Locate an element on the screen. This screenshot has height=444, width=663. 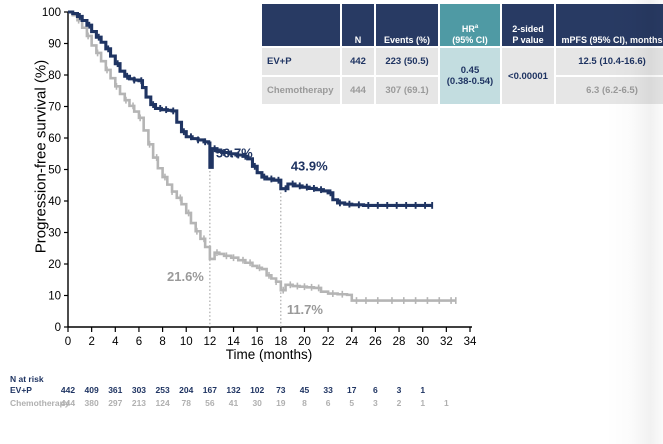
x-axis-tick-label: 34 is located at coordinates (470, 342).